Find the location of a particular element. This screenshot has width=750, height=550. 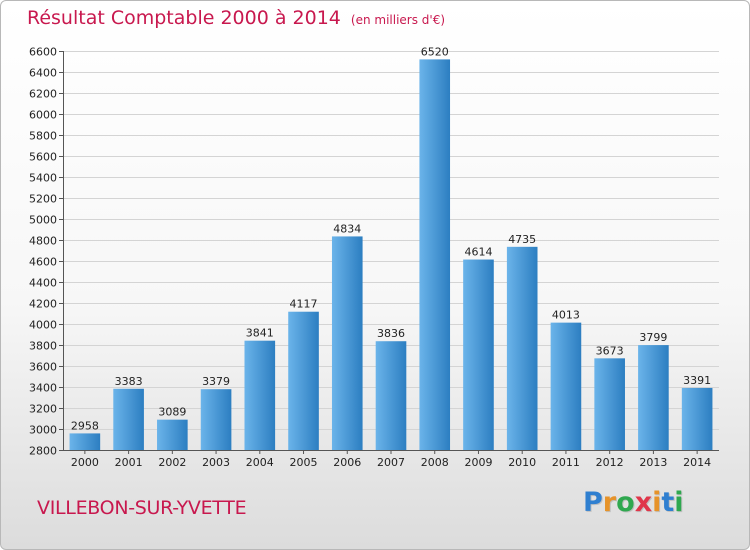

brand-logo-letter: x is located at coordinates (643, 502).